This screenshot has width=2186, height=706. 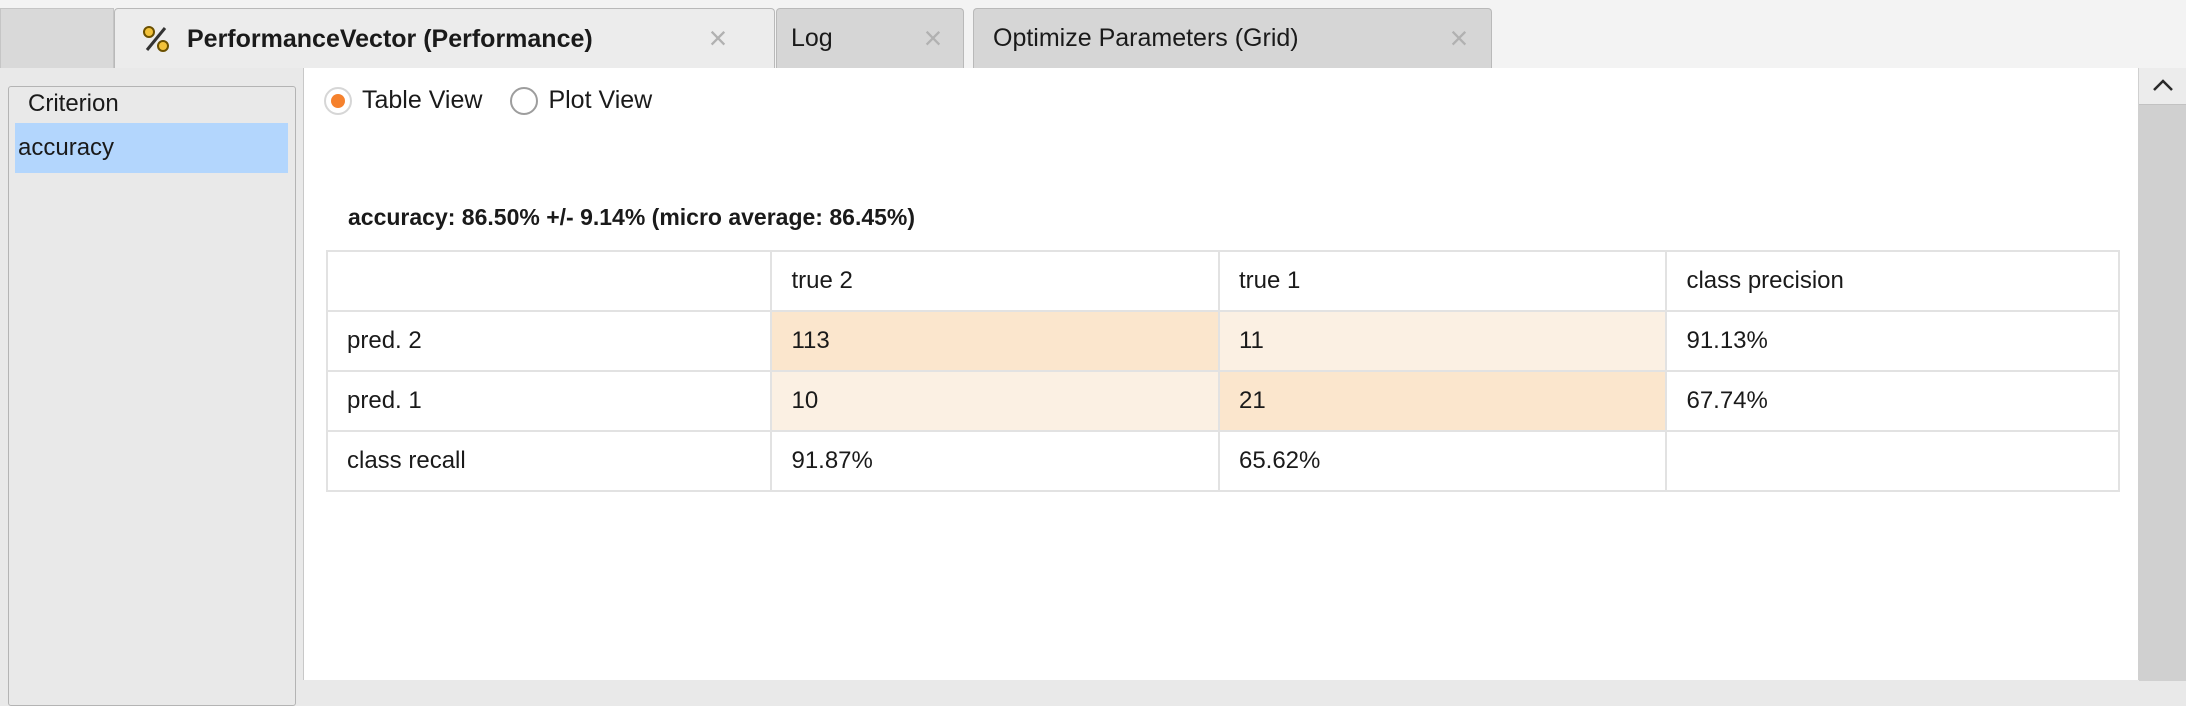 What do you see at coordinates (995, 281) in the screenshot?
I see `header-cell: true 2` at bounding box center [995, 281].